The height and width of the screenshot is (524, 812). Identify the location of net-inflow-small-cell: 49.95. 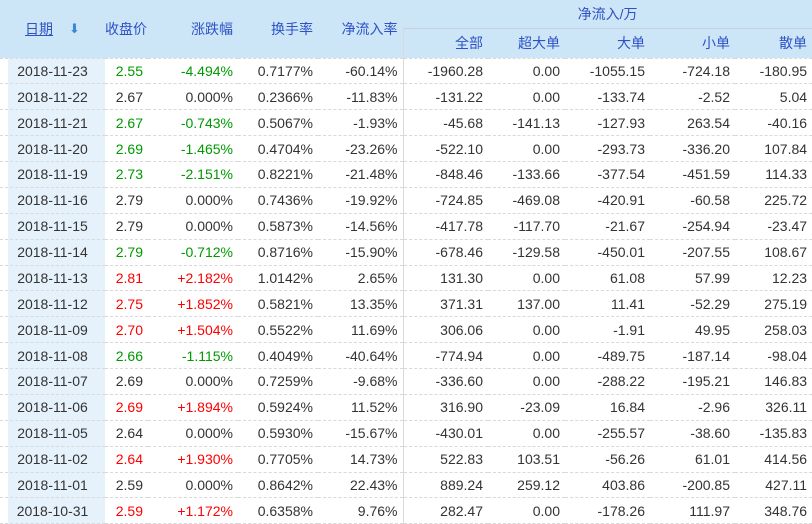
(692, 330).